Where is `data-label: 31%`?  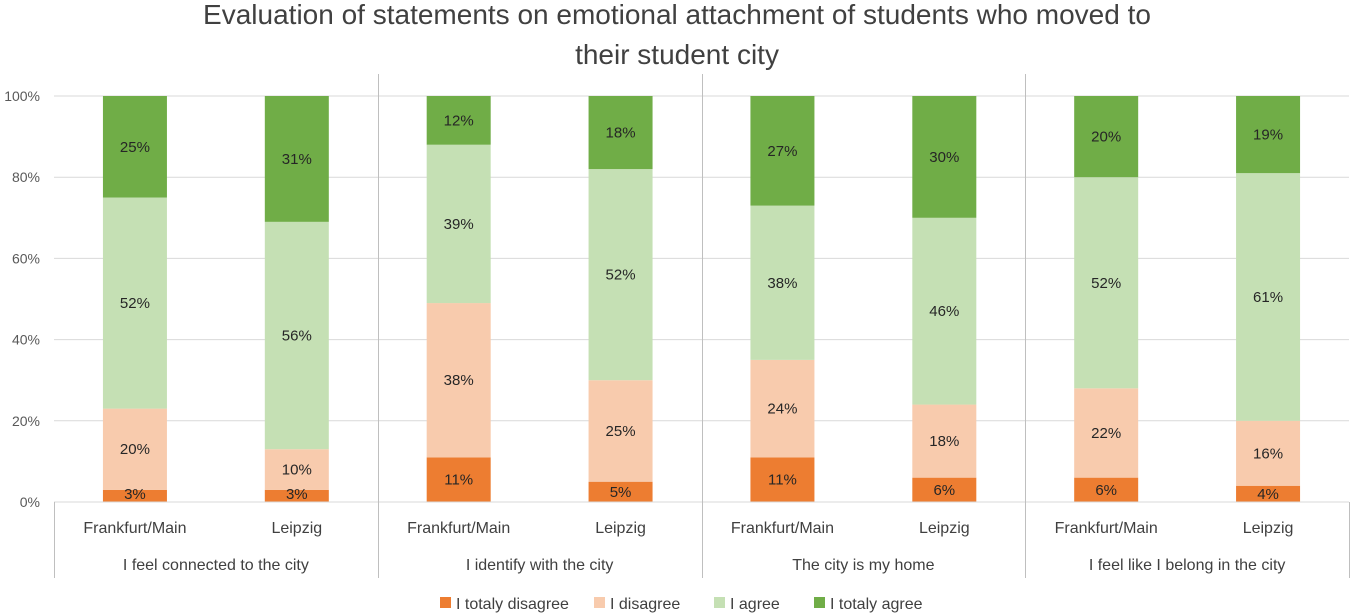 data-label: 31% is located at coordinates (297, 159).